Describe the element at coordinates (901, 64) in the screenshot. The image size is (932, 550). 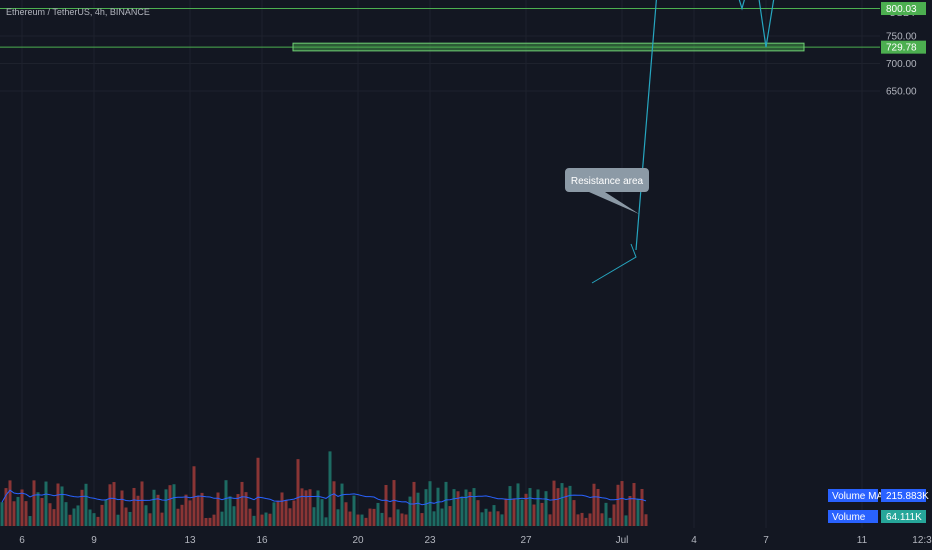
I see `price-tick: 700.00` at that location.